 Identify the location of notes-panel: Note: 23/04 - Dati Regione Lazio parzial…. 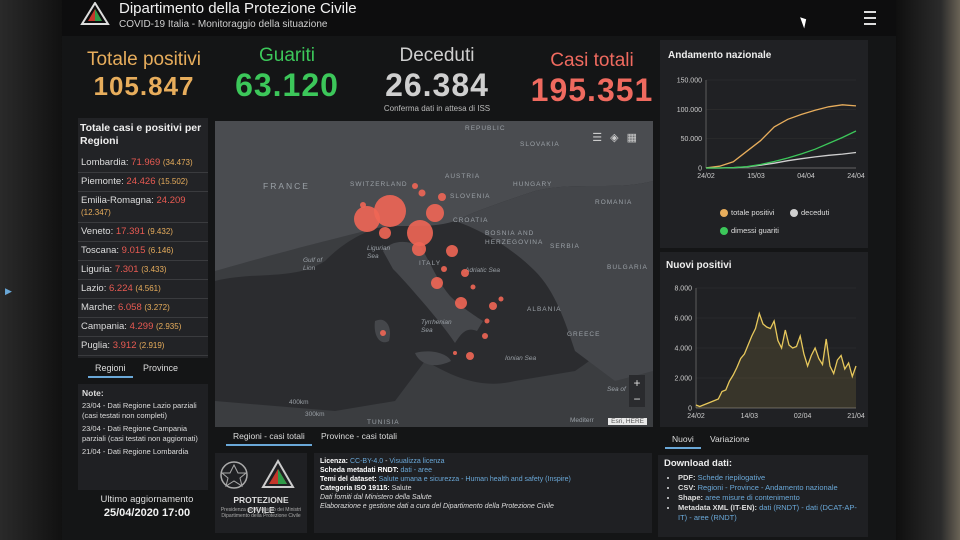
(143, 437).